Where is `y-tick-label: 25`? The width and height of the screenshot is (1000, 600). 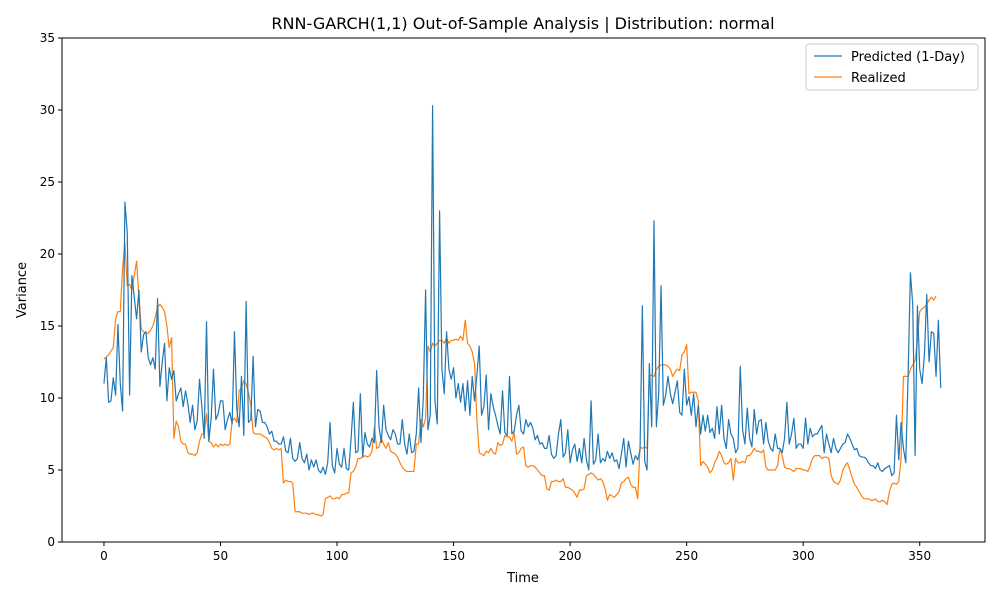
y-tick-label: 25 is located at coordinates (47, 182).